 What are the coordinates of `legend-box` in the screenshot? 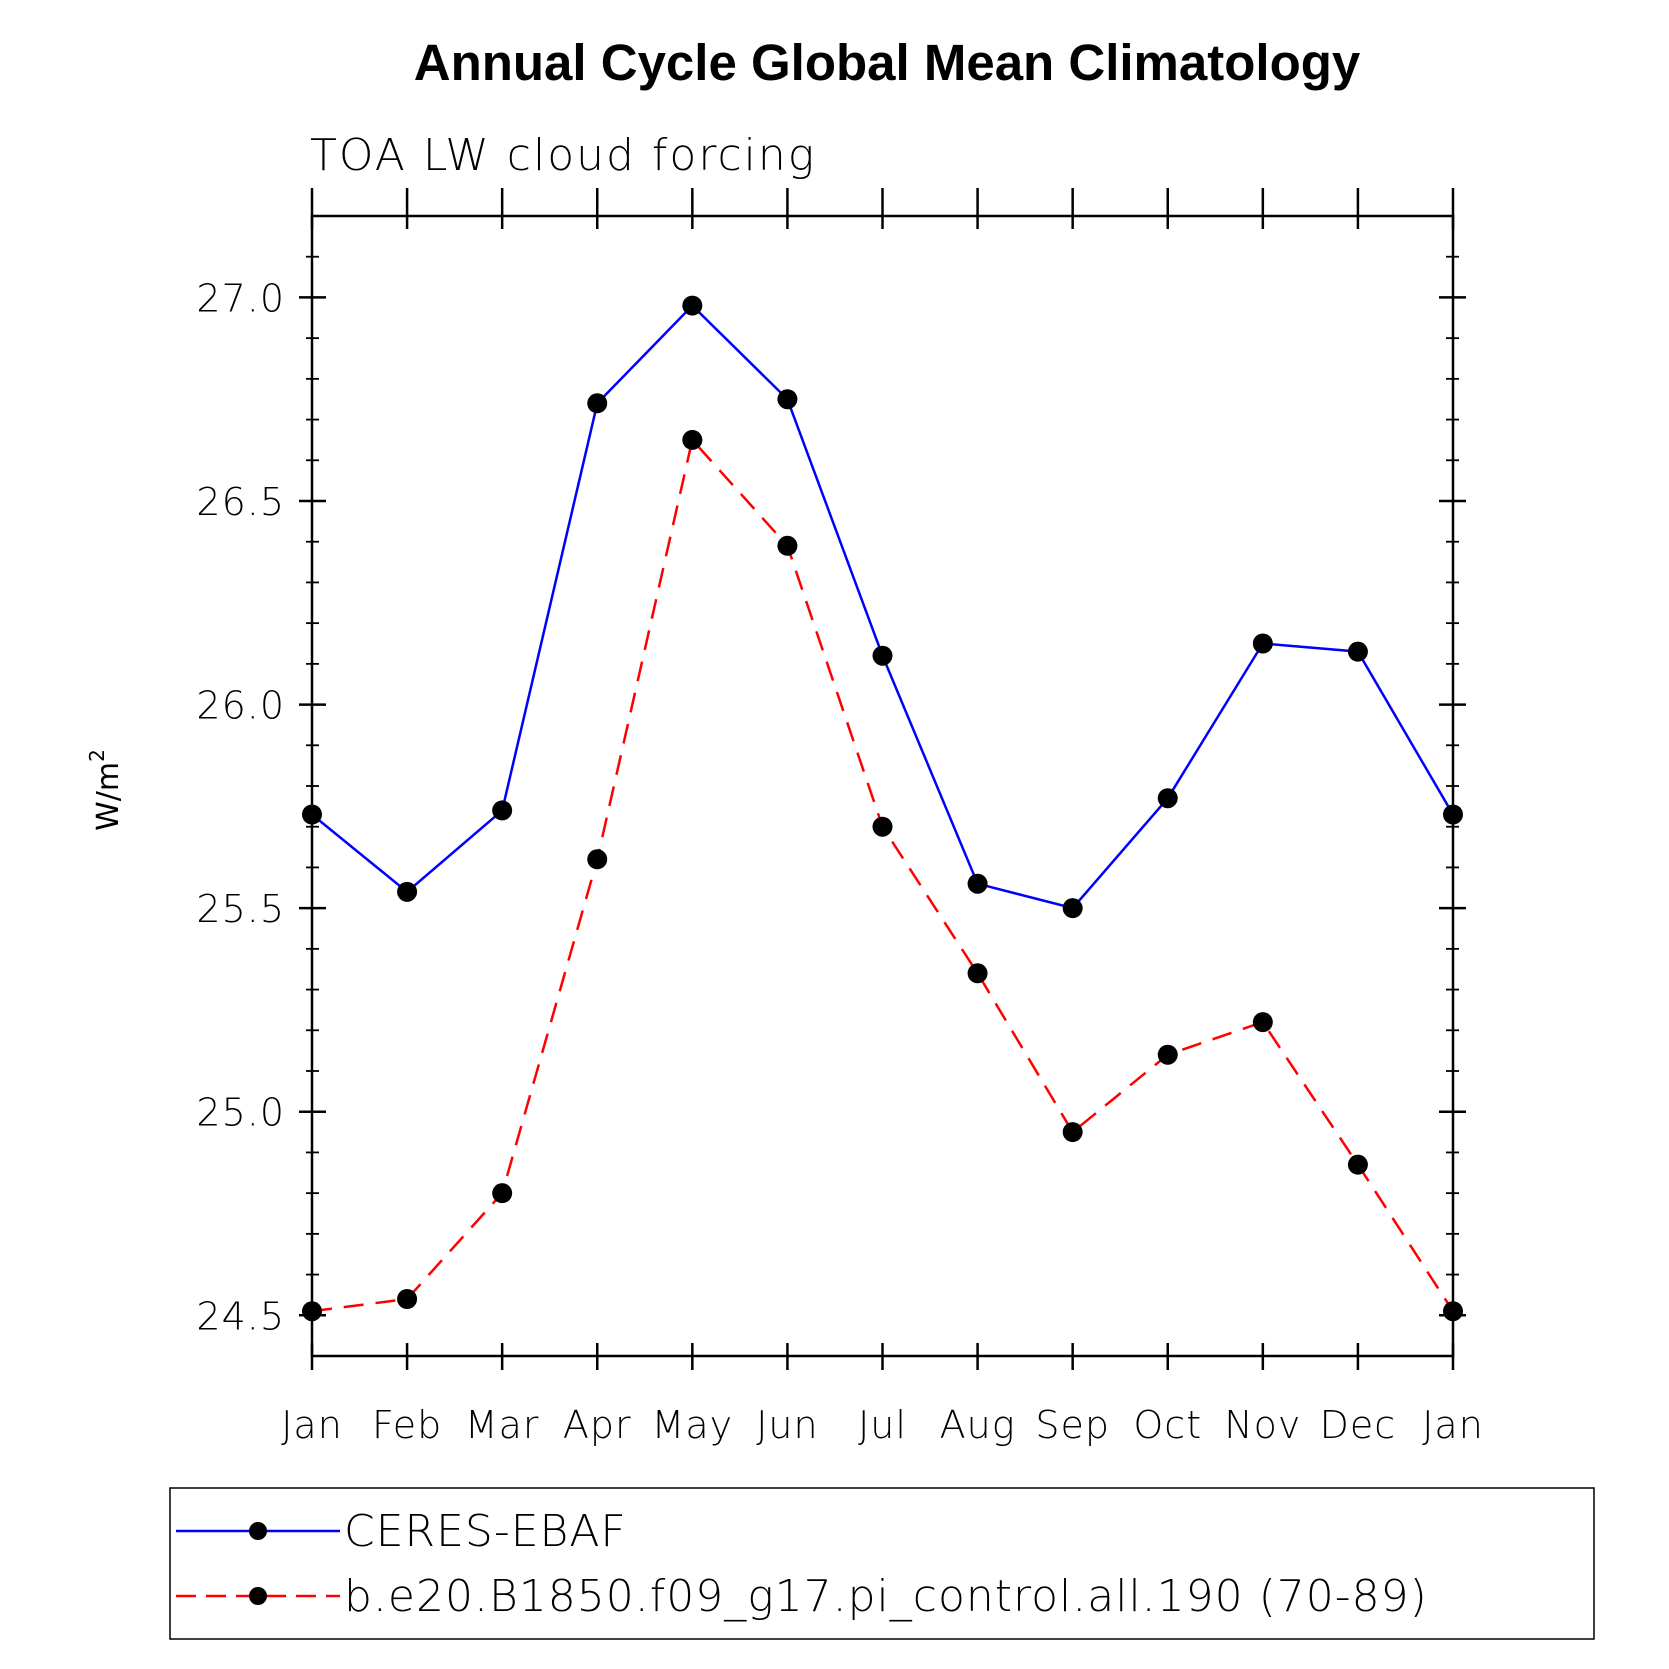 It's located at (882, 1563).